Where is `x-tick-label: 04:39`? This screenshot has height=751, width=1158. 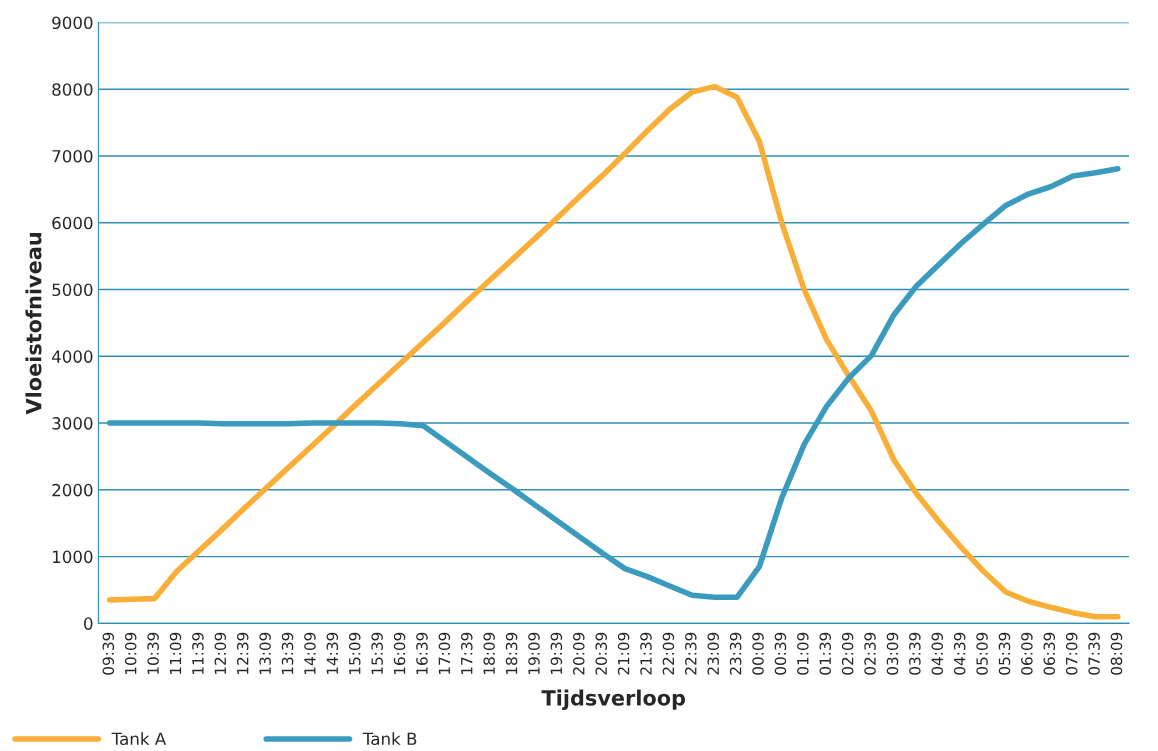
x-tick-label: 04:39 is located at coordinates (959, 653).